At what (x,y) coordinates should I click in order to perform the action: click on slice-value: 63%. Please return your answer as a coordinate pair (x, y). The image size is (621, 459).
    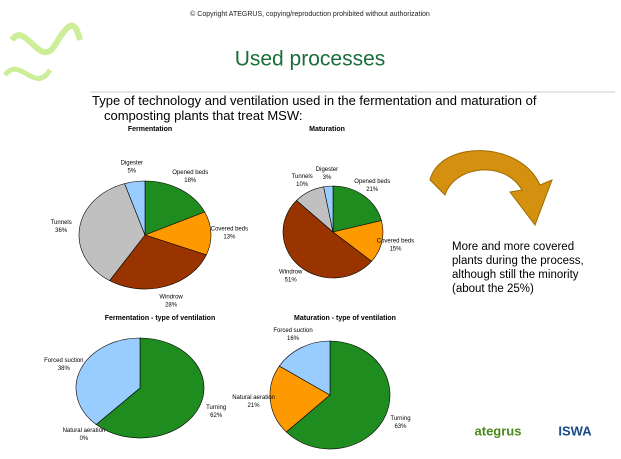
    Looking at the image, I should click on (400, 427).